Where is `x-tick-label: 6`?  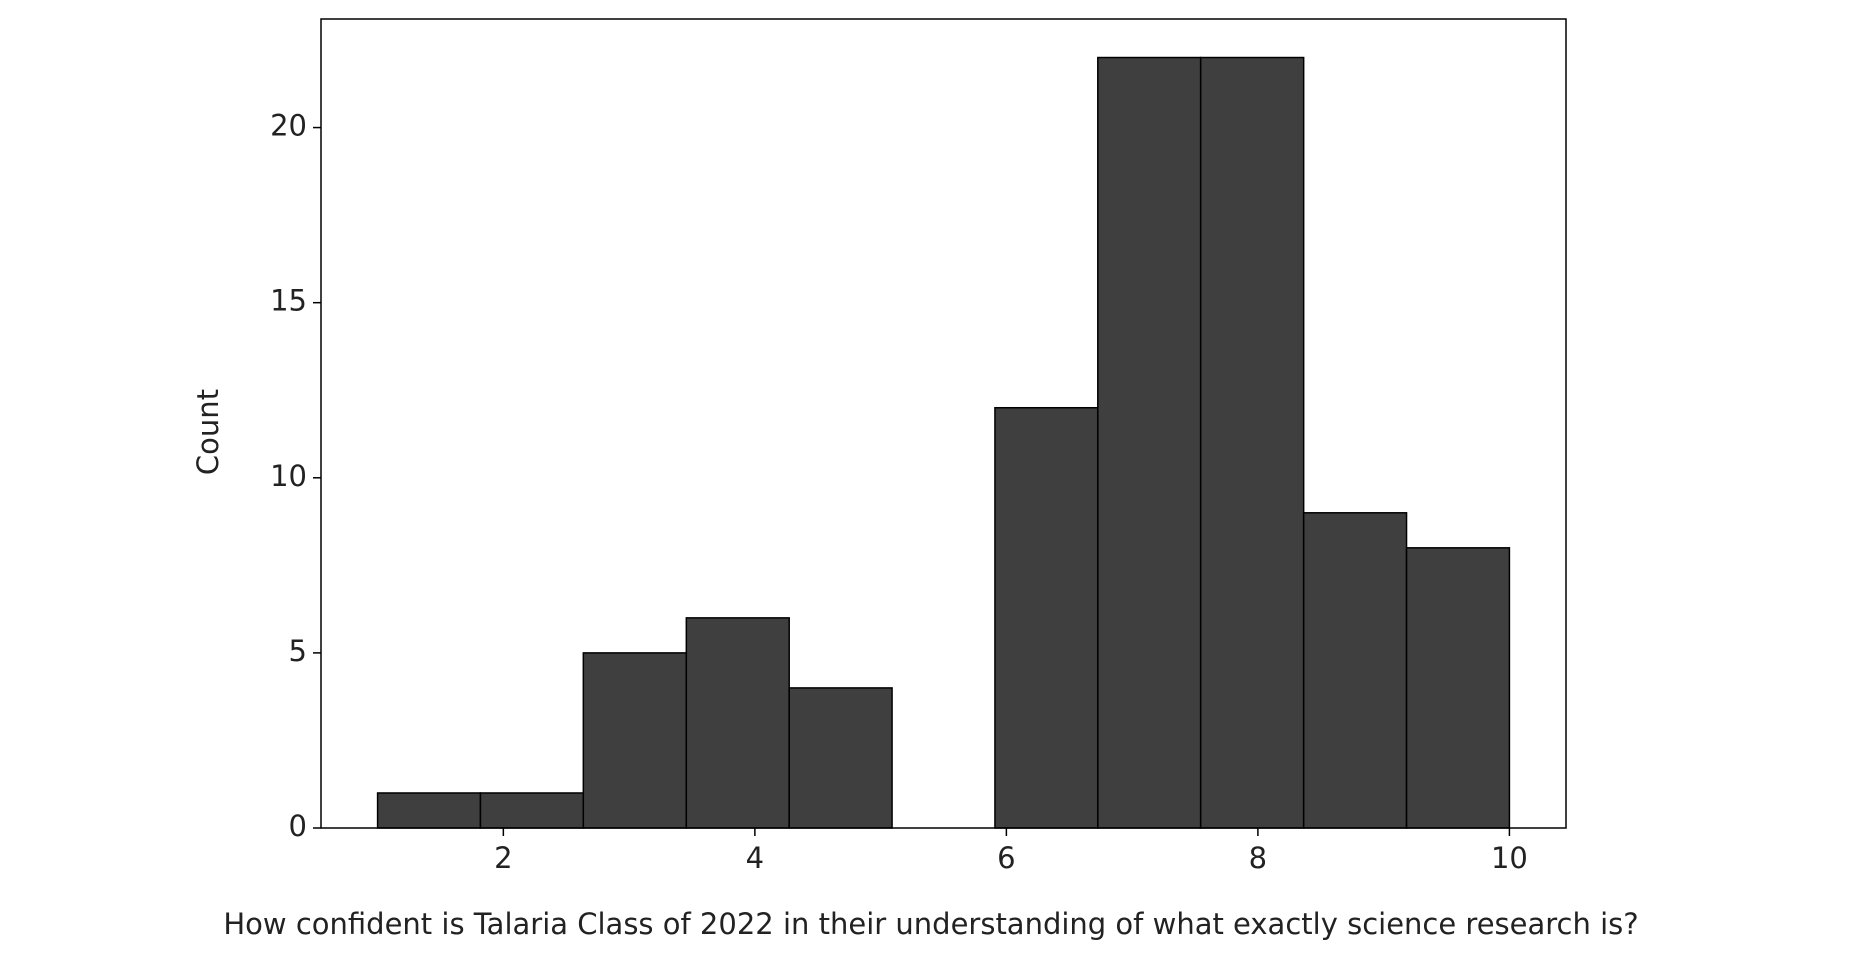 x-tick-label: 6 is located at coordinates (1006, 858).